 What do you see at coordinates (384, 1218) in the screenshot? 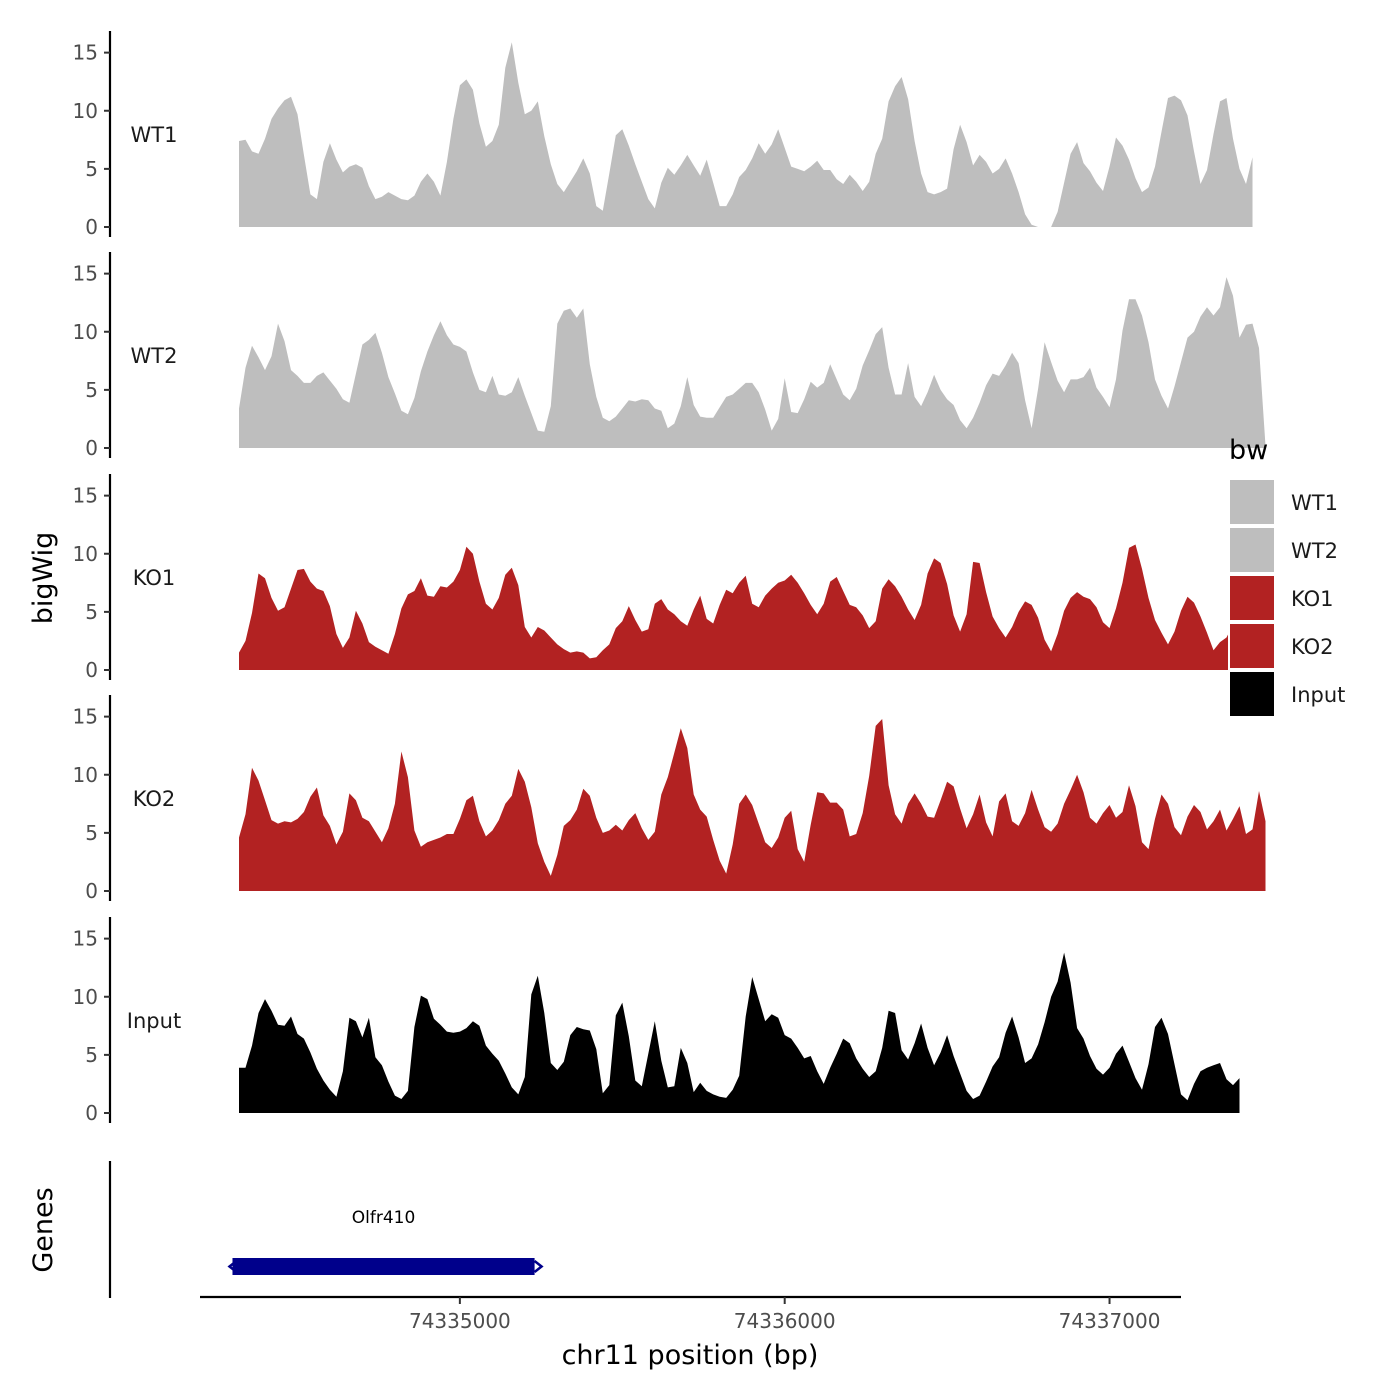
I see `gene-label-olfr410: Olfr410` at bounding box center [384, 1218].